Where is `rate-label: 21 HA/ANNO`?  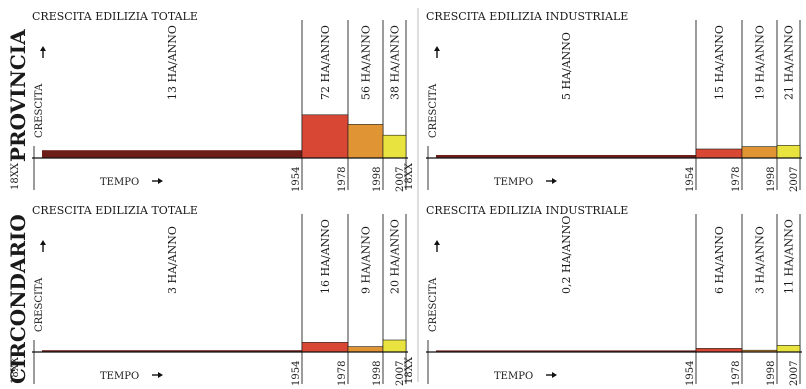
rate-label: 21 HA/ANNO is located at coordinates (789, 62).